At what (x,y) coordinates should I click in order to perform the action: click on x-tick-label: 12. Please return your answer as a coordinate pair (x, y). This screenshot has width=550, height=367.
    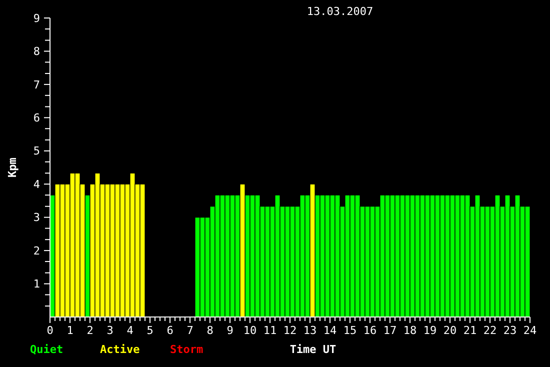
    Looking at the image, I should click on (290, 330).